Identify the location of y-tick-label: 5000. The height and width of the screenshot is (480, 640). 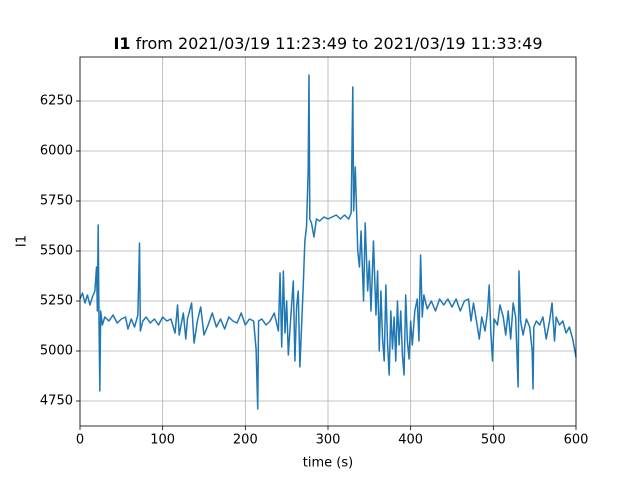
(56, 351).